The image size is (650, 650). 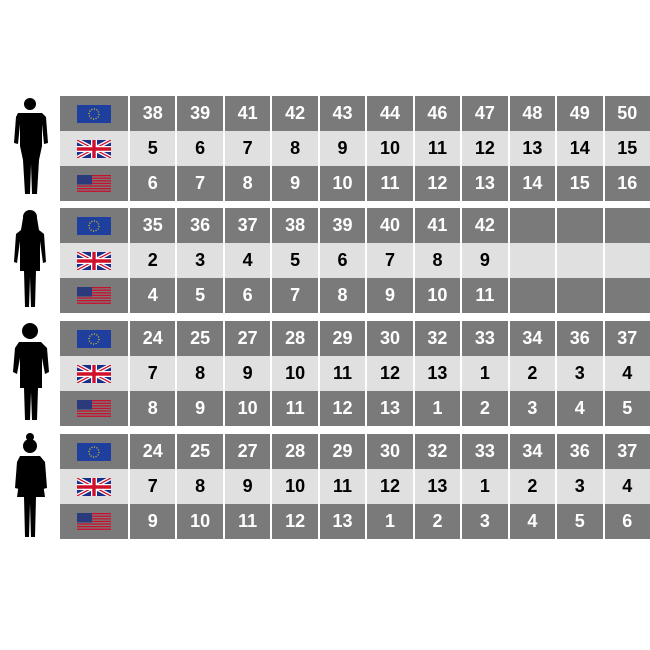 I want to click on size-cell: 29, so click(x=342, y=338).